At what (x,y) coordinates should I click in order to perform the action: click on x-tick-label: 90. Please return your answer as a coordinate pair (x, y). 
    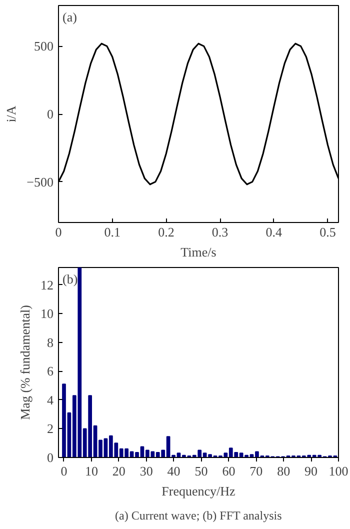
    Looking at the image, I should click on (311, 471).